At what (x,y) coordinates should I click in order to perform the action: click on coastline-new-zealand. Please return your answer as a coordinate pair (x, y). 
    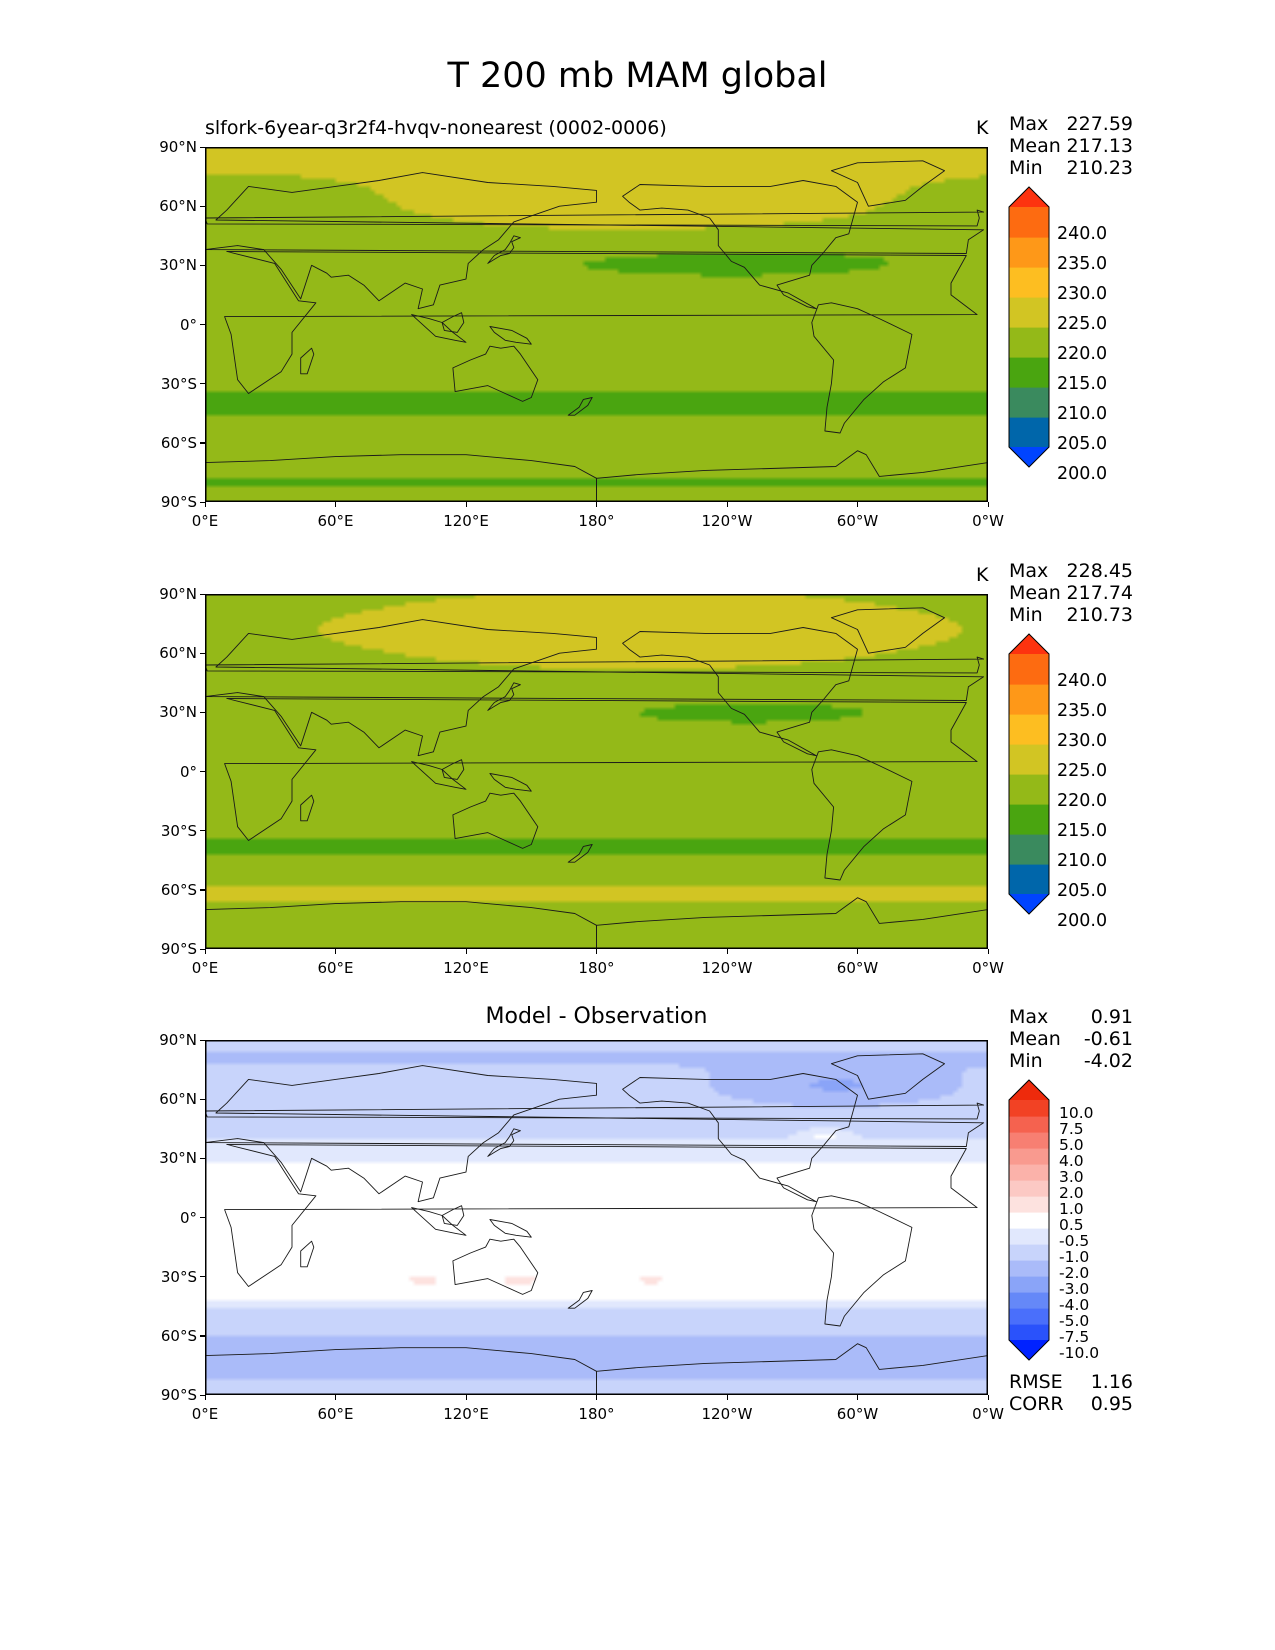
    Looking at the image, I should click on (580, 853).